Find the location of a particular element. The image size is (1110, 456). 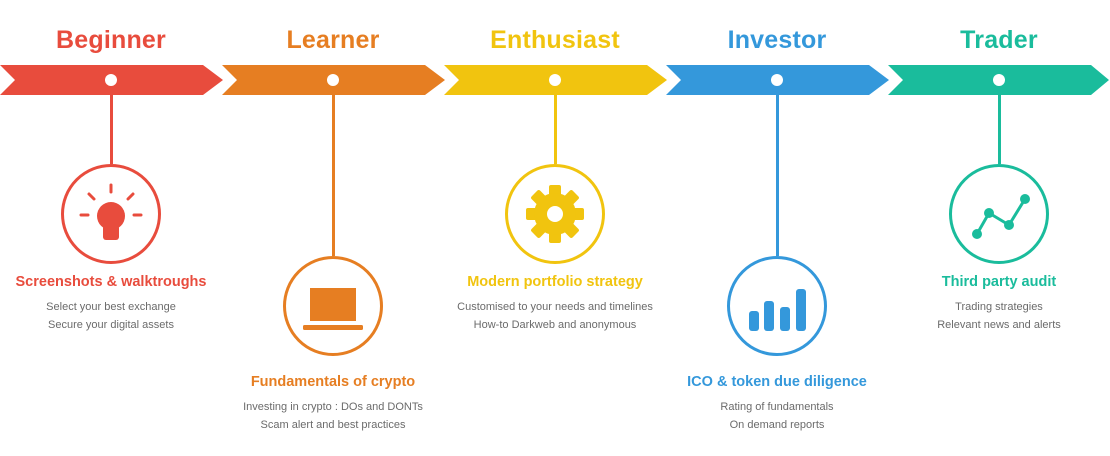

stage-title-beginner: Beginner is located at coordinates (111, 40).